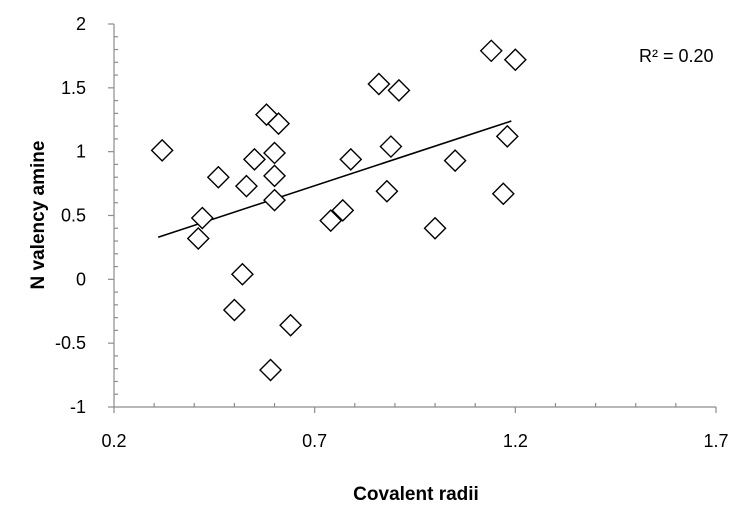 The height and width of the screenshot is (512, 736). What do you see at coordinates (81, 24) in the screenshot?
I see `y-tick-label: 2` at bounding box center [81, 24].